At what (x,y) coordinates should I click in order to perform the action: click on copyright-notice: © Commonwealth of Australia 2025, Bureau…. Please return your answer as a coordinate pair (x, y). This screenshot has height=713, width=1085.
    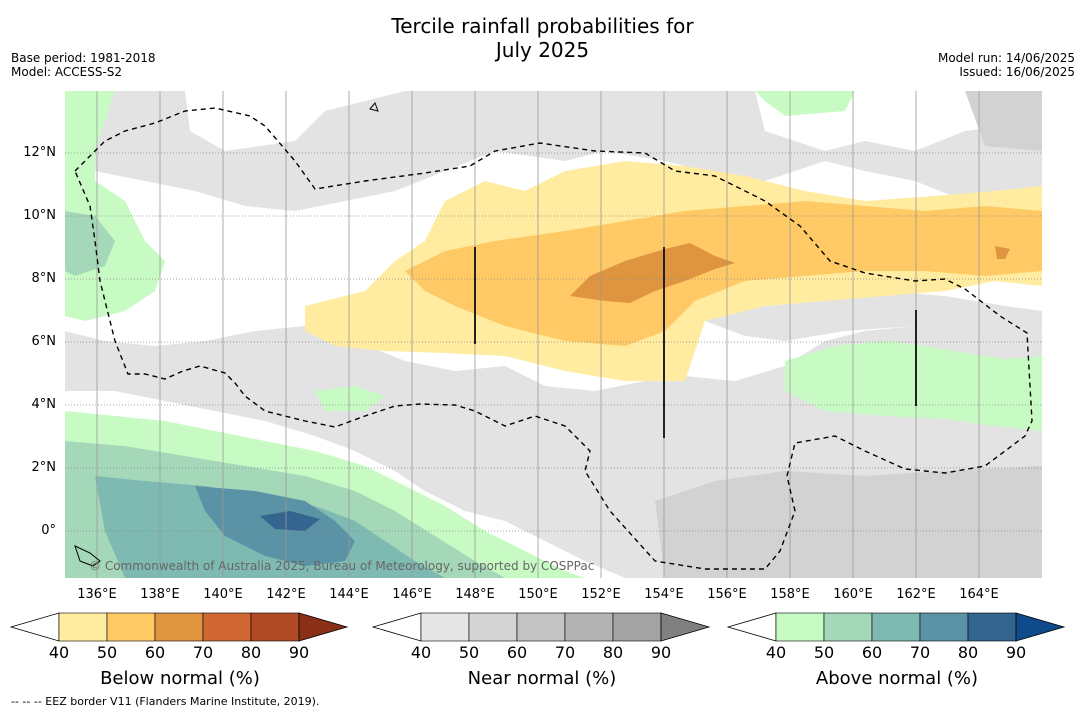
    Looking at the image, I should click on (342, 566).